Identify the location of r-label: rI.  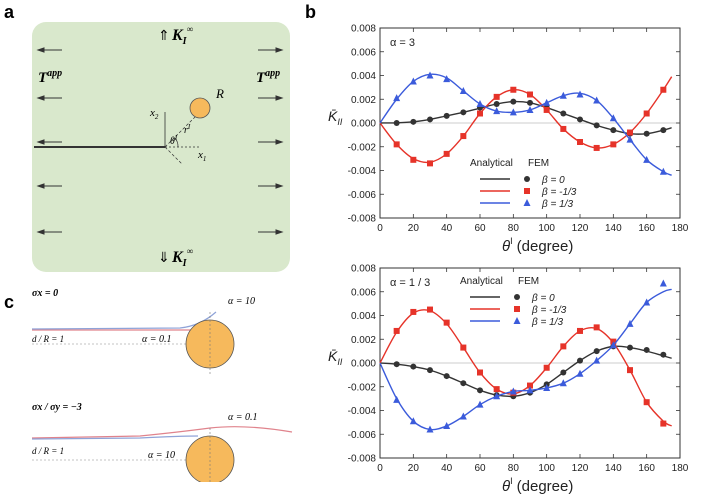
(187, 129).